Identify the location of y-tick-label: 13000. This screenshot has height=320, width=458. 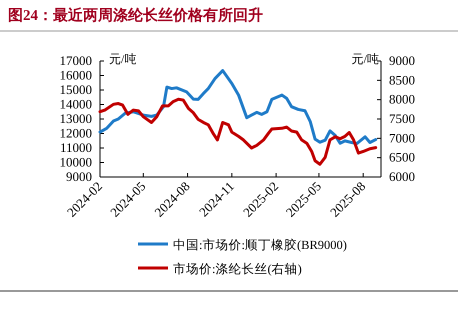
(76, 118).